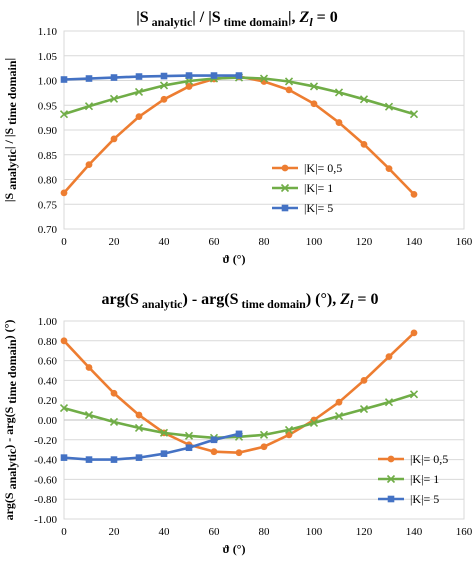  I want to click on y-axis-label: |S analytic| / |S time domain|, so click(10, 130).